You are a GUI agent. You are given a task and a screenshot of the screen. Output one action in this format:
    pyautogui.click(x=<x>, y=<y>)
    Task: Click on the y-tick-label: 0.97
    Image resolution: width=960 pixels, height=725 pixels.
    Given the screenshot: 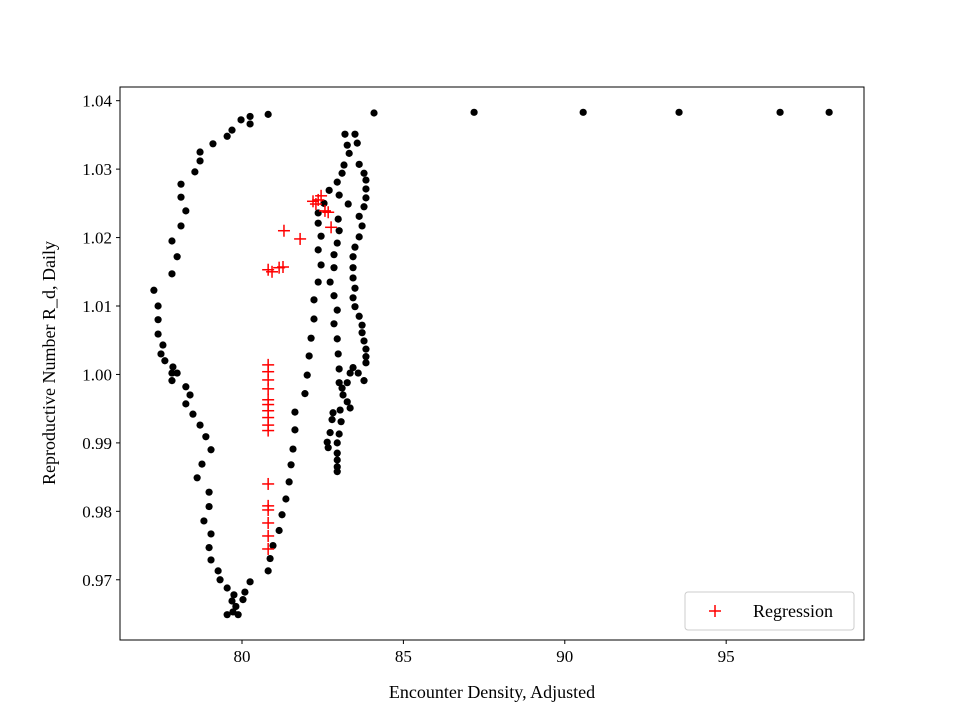 What is the action you would take?
    pyautogui.click(x=97, y=580)
    